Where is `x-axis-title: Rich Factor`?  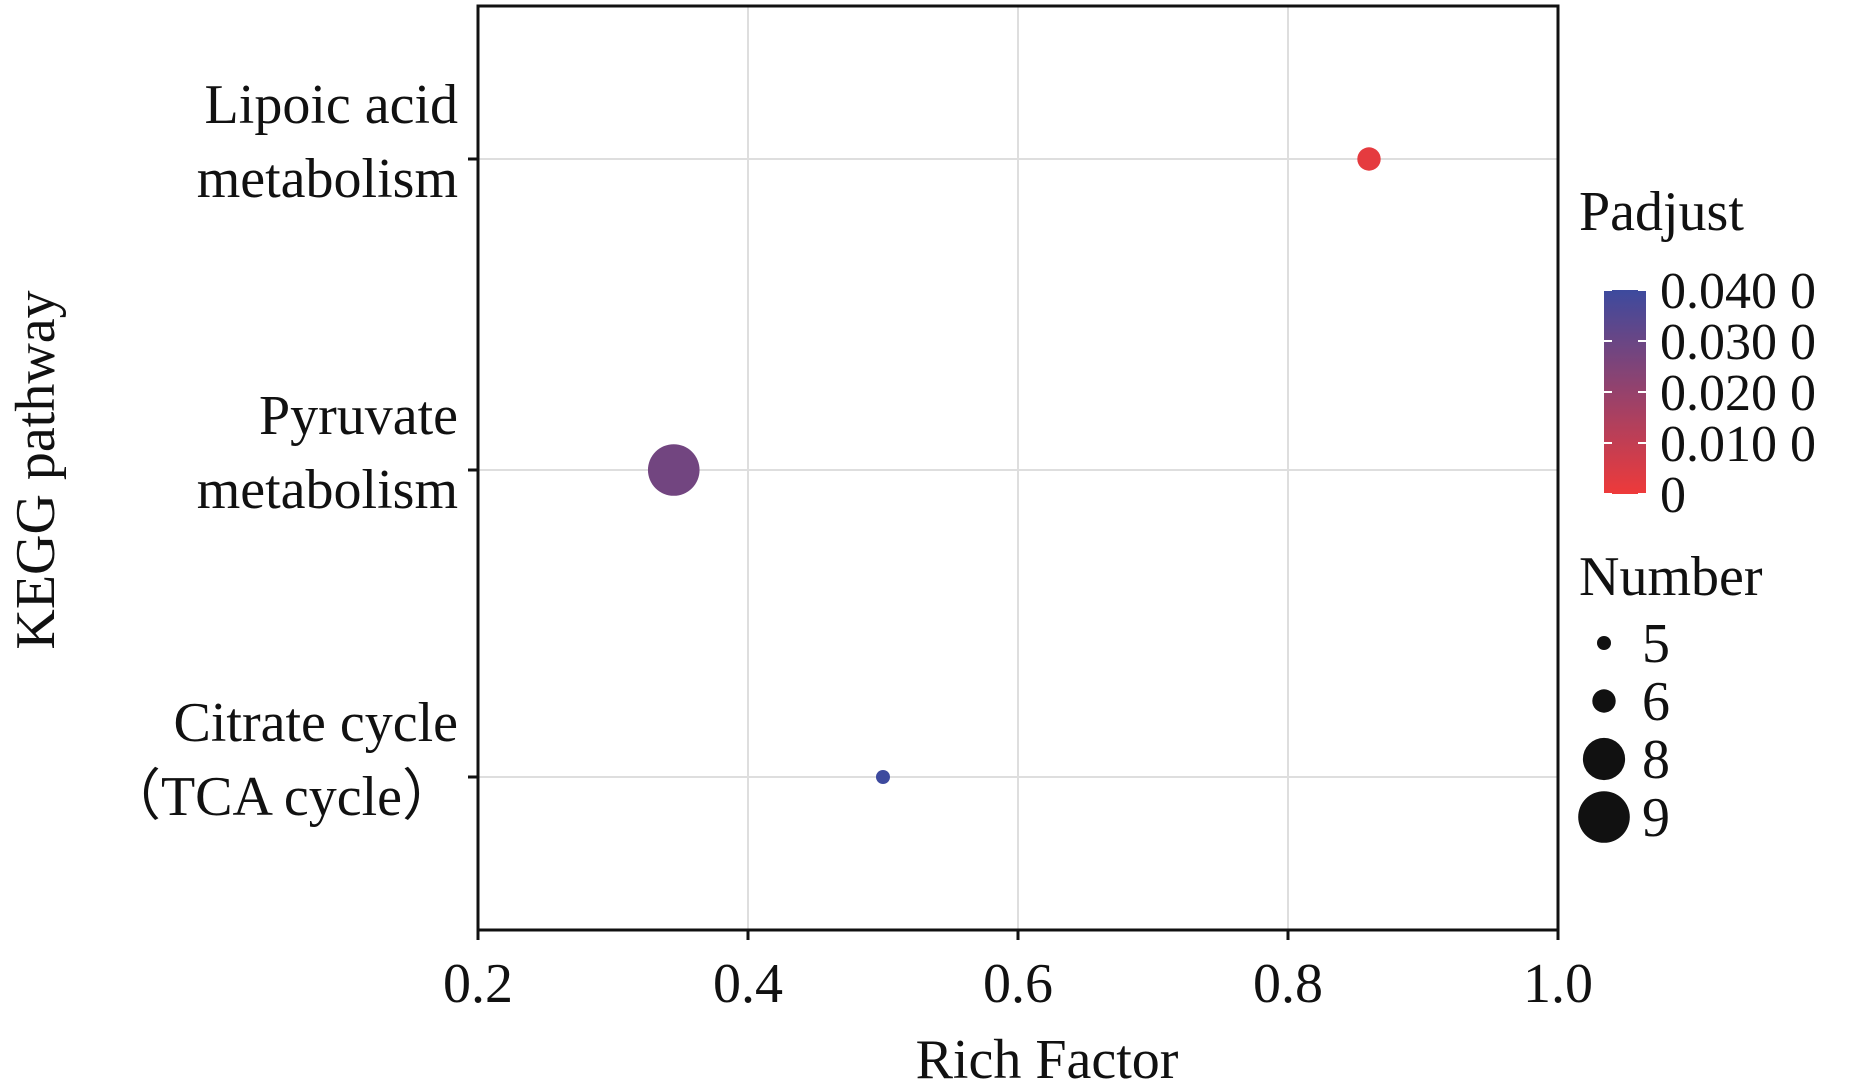
x-axis-title: Rich Factor is located at coordinates (1047, 1054).